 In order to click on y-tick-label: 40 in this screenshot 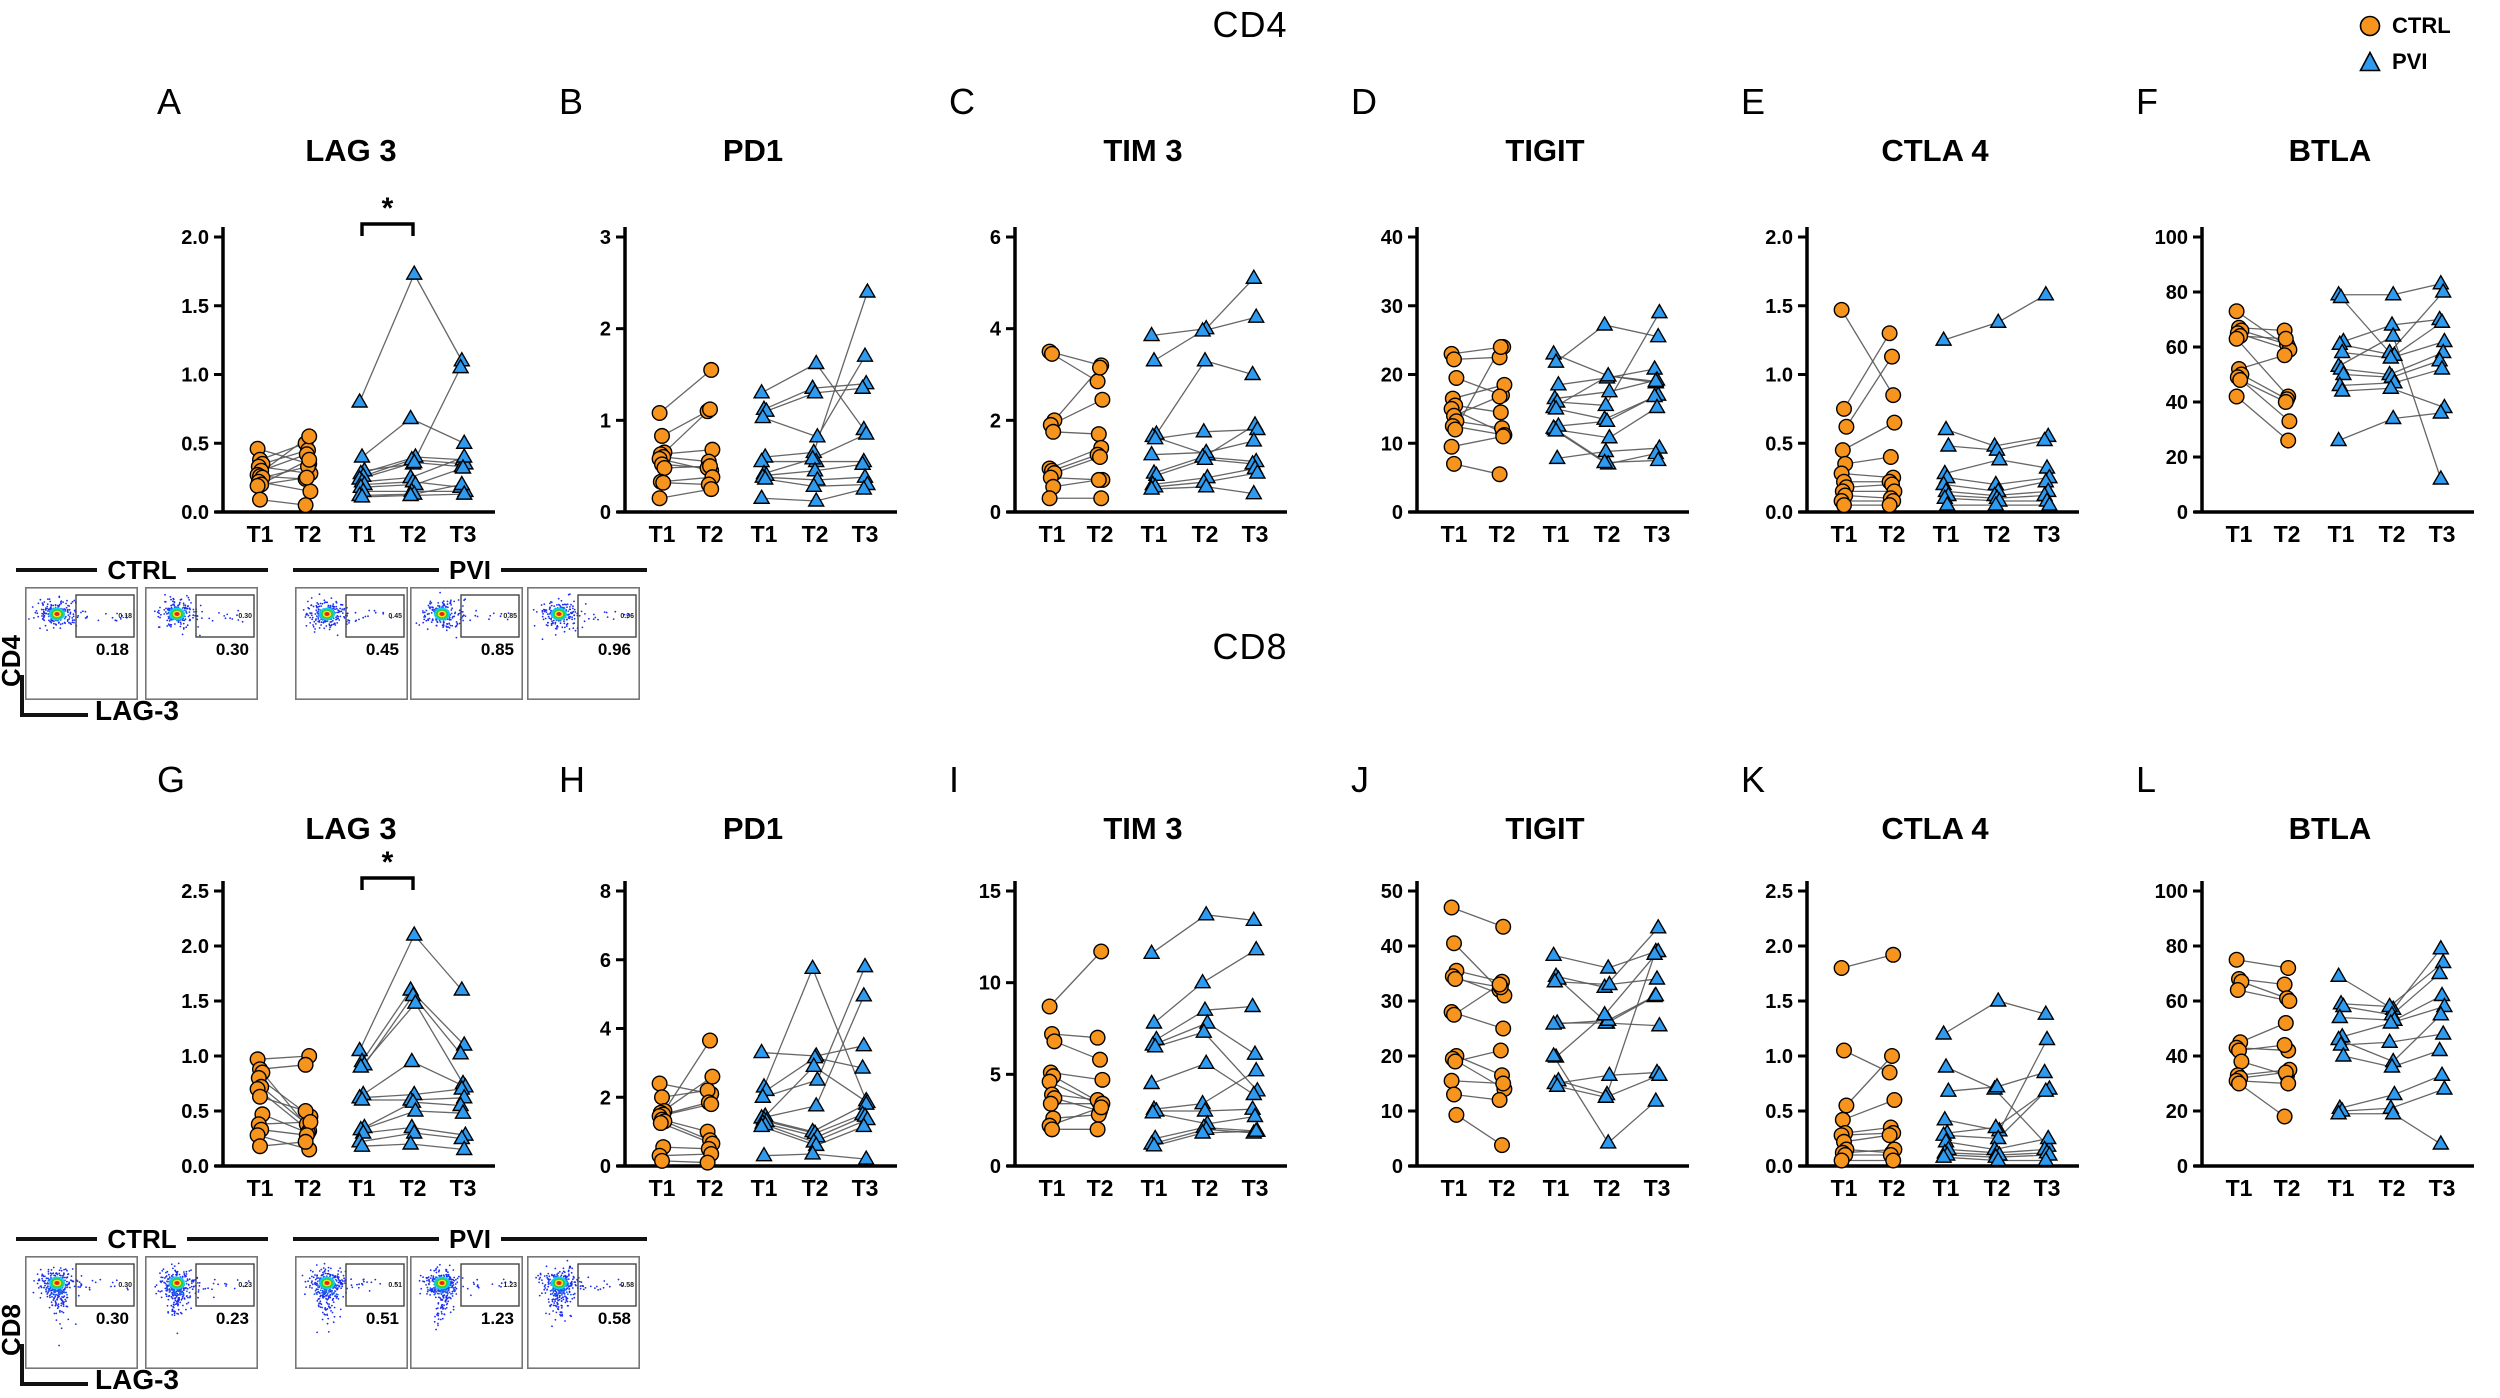, I will do `click(2177, 403)`.